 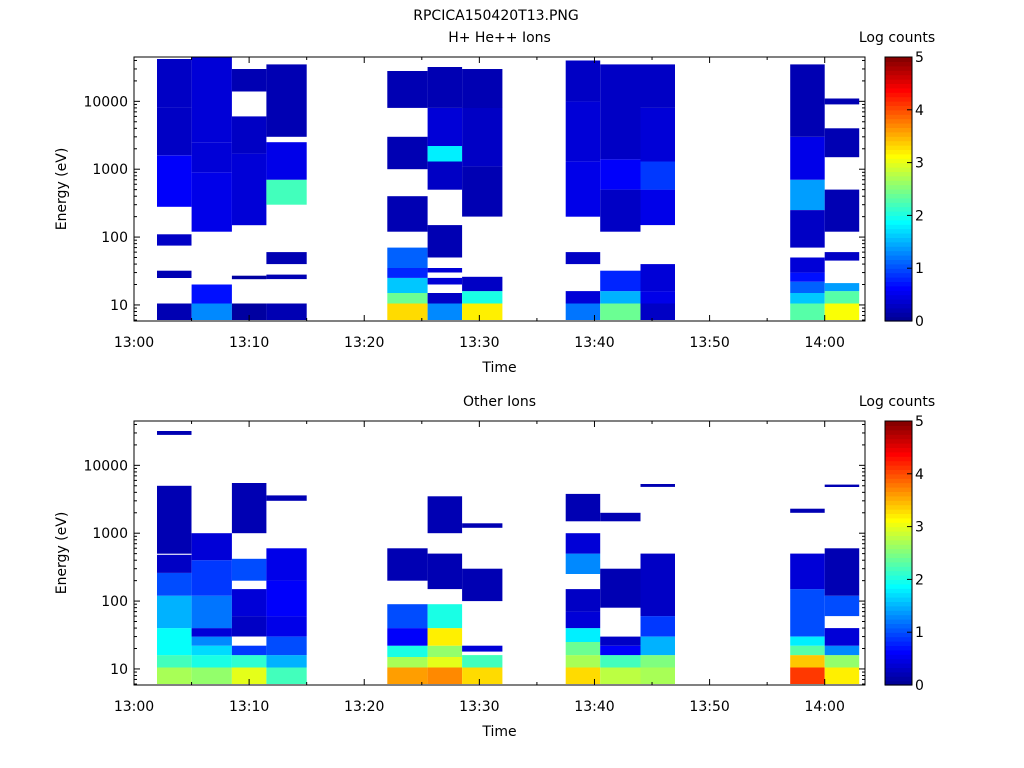 What do you see at coordinates (134, 707) in the screenshot?
I see `x-tick-label: 13:00` at bounding box center [134, 707].